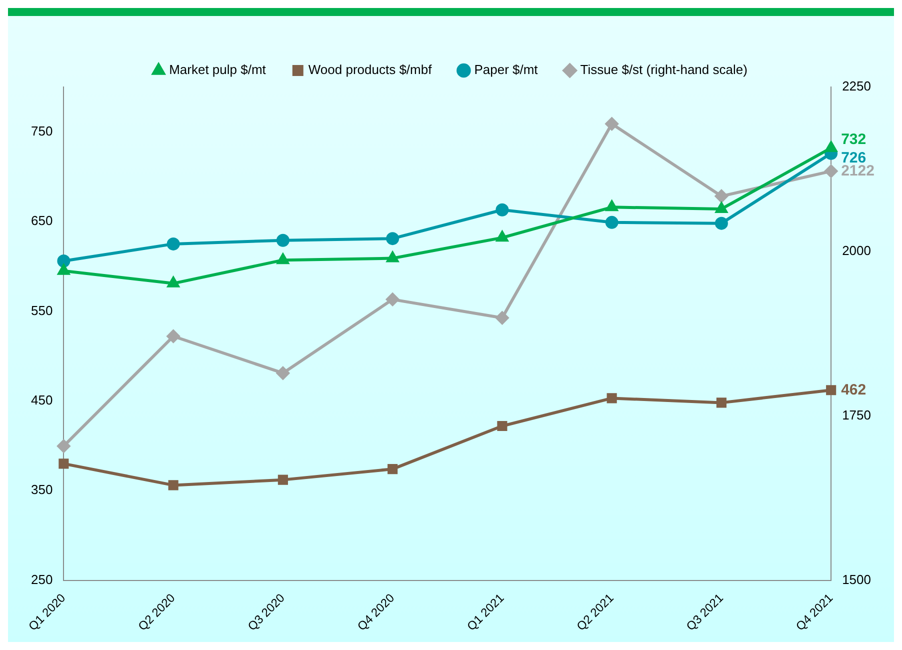 The height and width of the screenshot is (650, 902). What do you see at coordinates (856, 579) in the screenshot?
I see `y2-tick-label: 1500` at bounding box center [856, 579].